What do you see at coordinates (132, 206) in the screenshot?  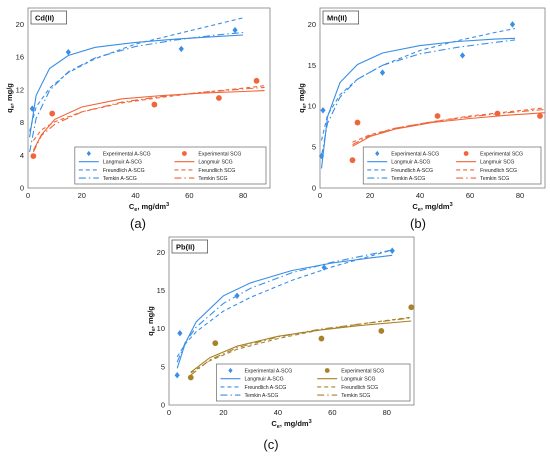 I see `x-axis-label-main: C` at bounding box center [132, 206].